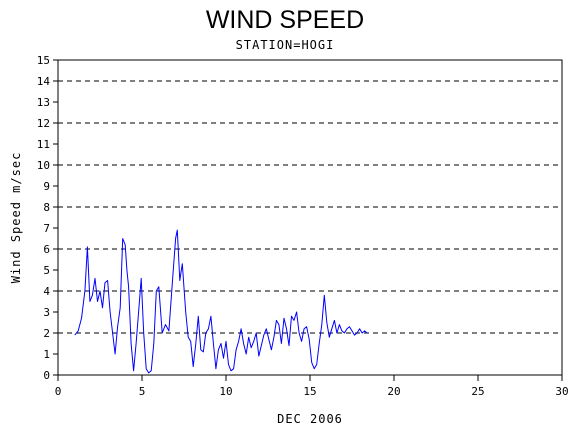  Describe the element at coordinates (561, 391) in the screenshot. I see `x-tick-label: 30` at that location.